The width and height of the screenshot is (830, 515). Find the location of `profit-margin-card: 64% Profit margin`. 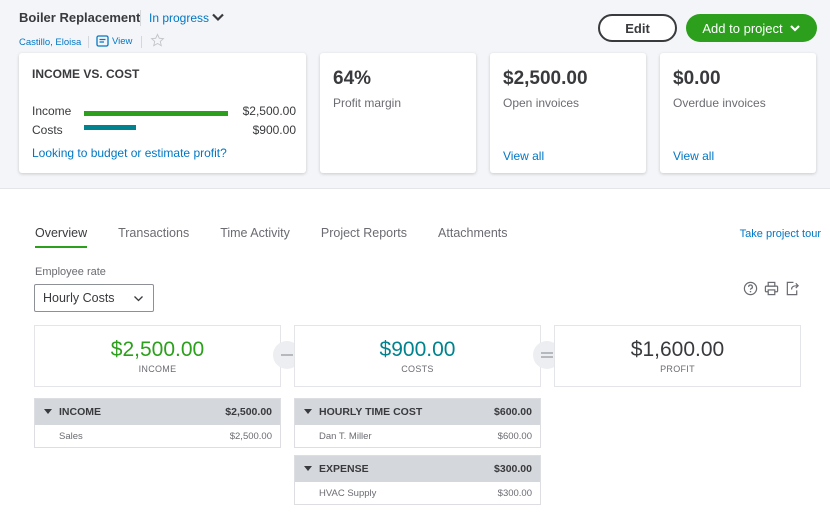

profit-margin-card: 64% Profit margin is located at coordinates (398, 113).